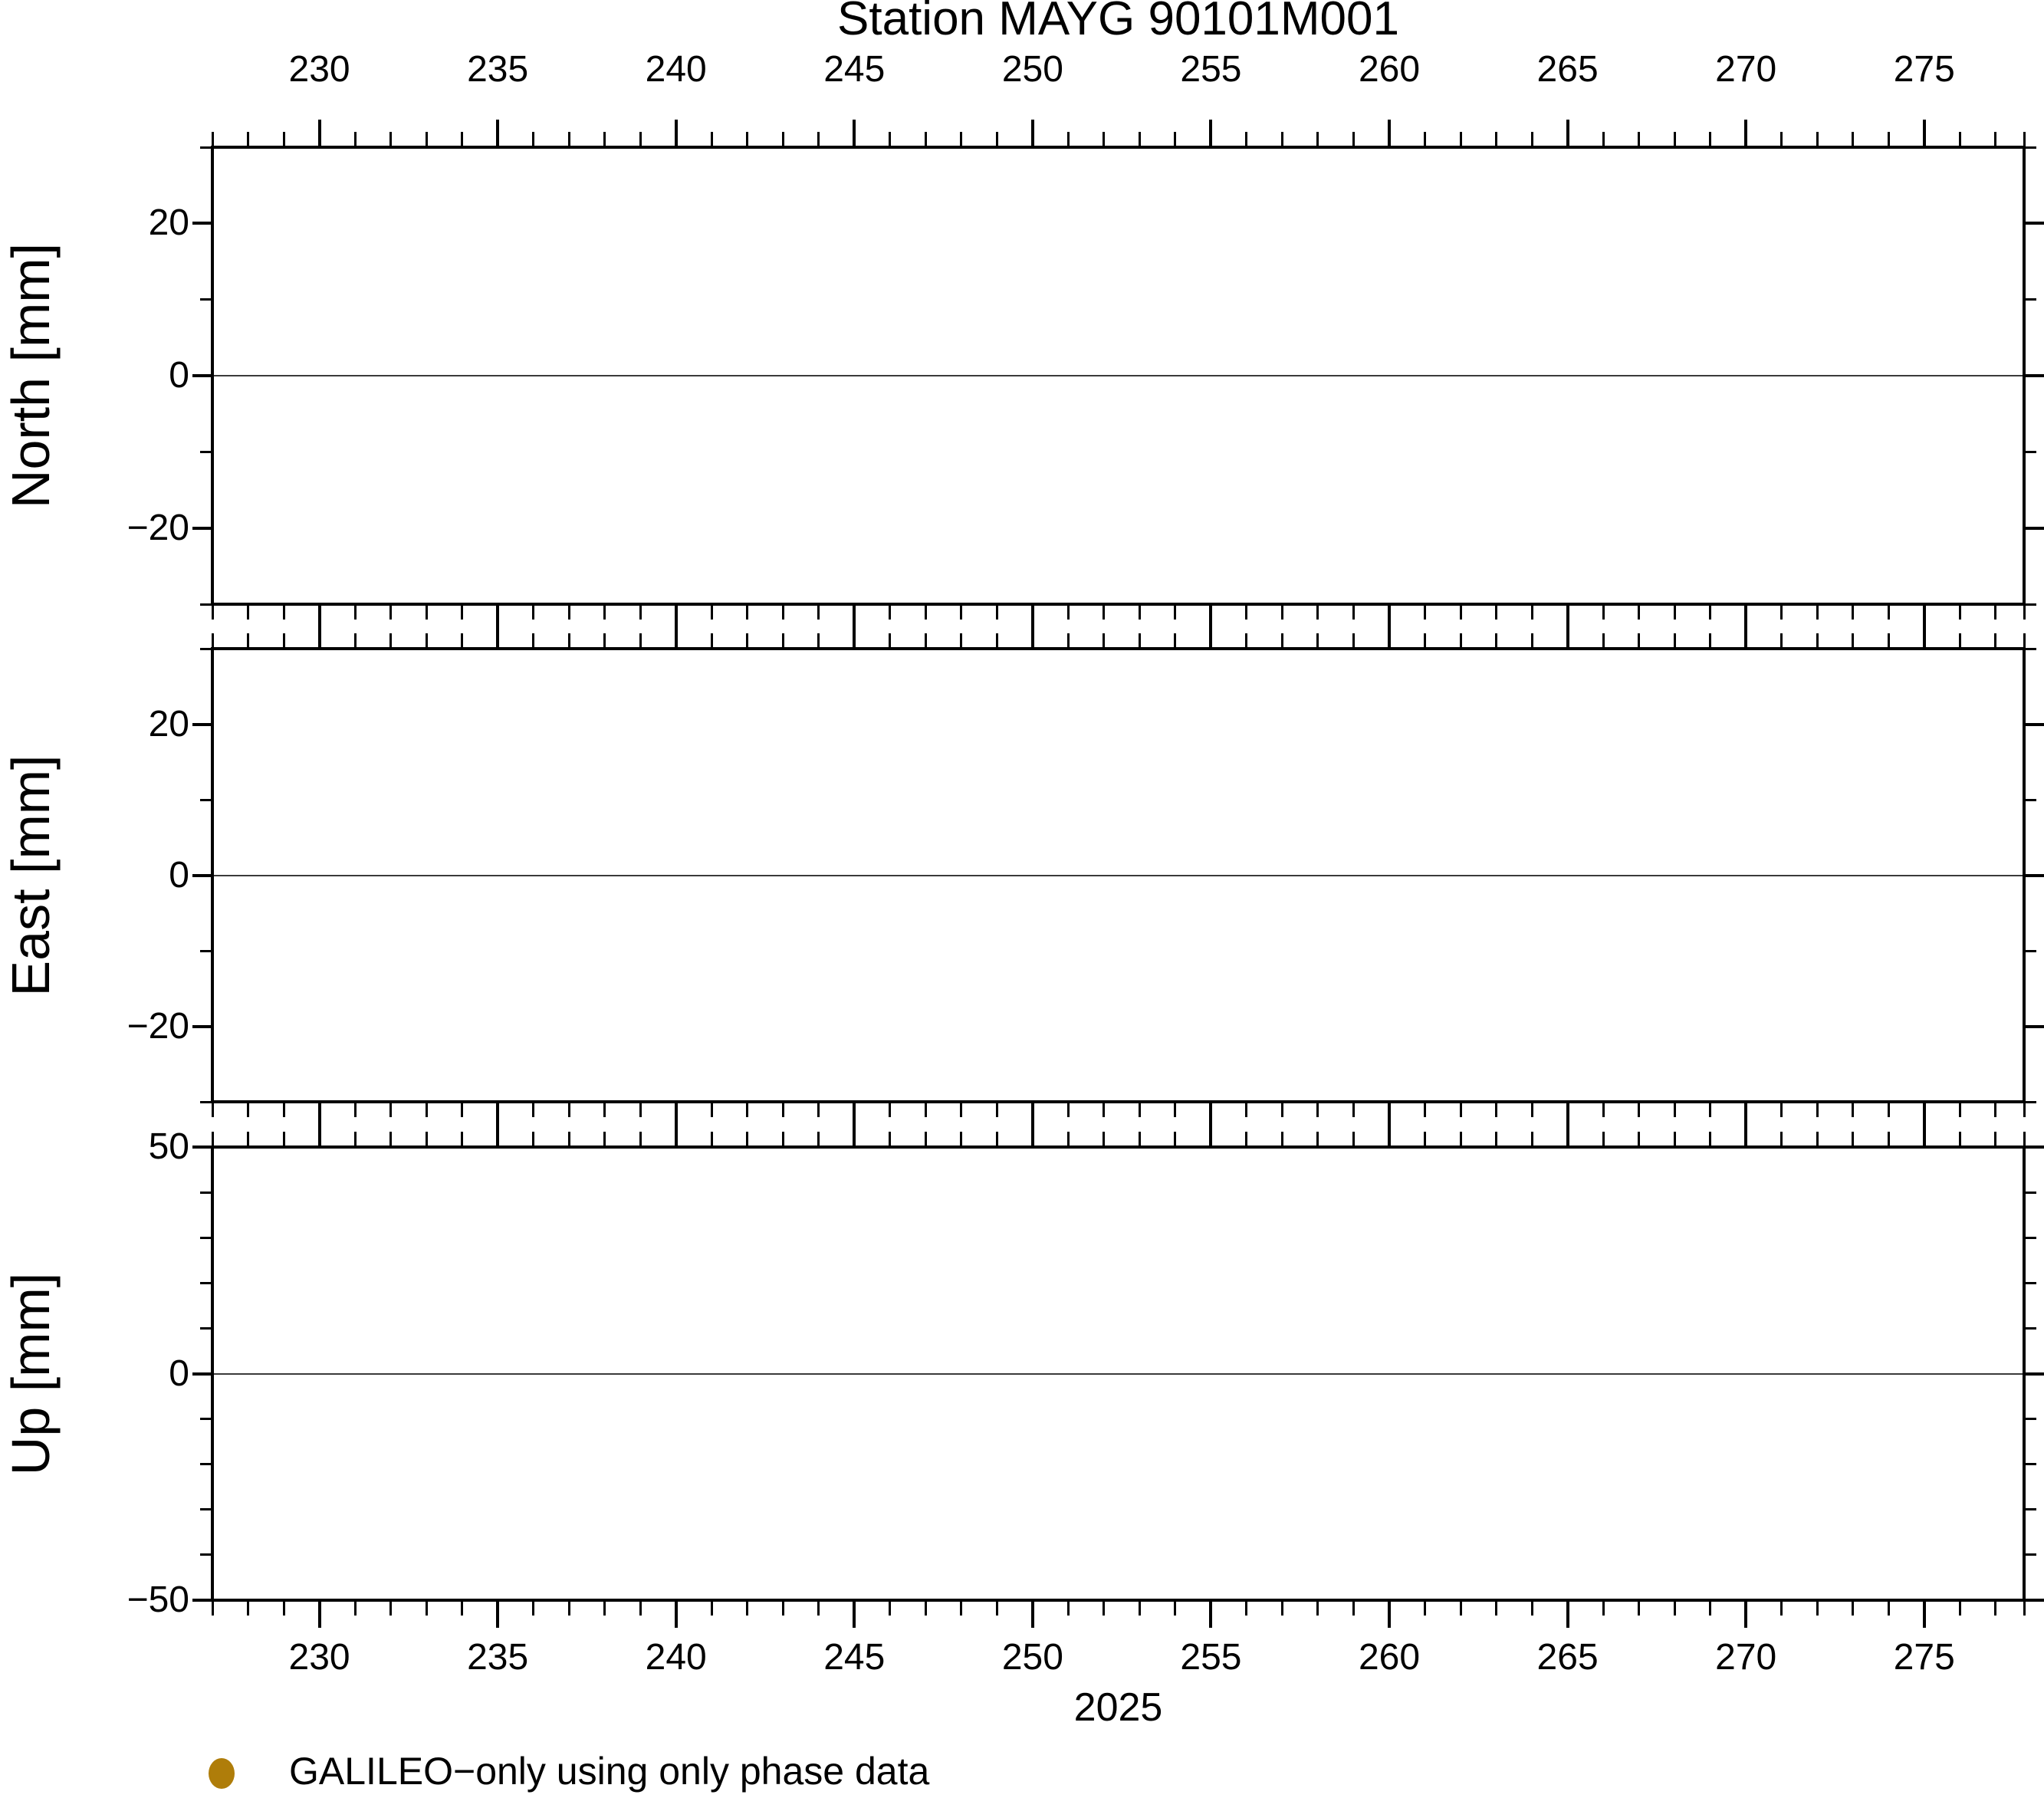  What do you see at coordinates (158, 1600) in the screenshot?
I see `y-tick-label: −50` at bounding box center [158, 1600].